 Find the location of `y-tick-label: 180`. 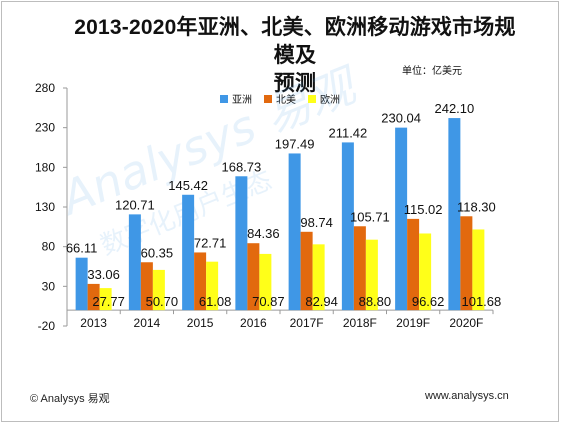

y-tick-label: 180 is located at coordinates (45, 167).